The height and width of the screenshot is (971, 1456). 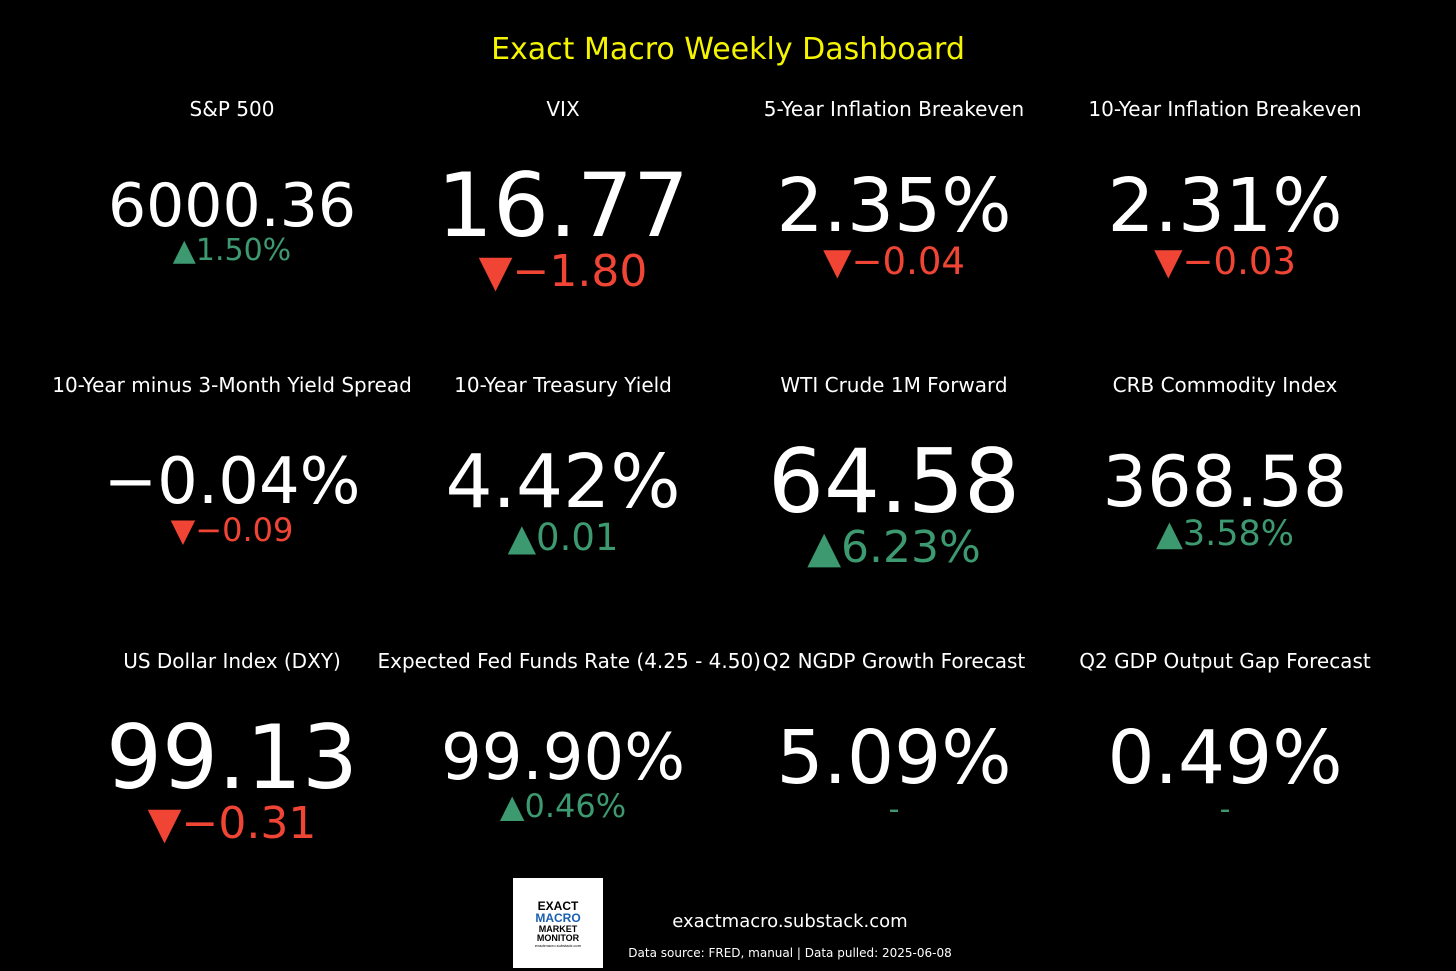 What do you see at coordinates (575, 806) in the screenshot?
I see `metric-change-value: 0.46%` at bounding box center [575, 806].